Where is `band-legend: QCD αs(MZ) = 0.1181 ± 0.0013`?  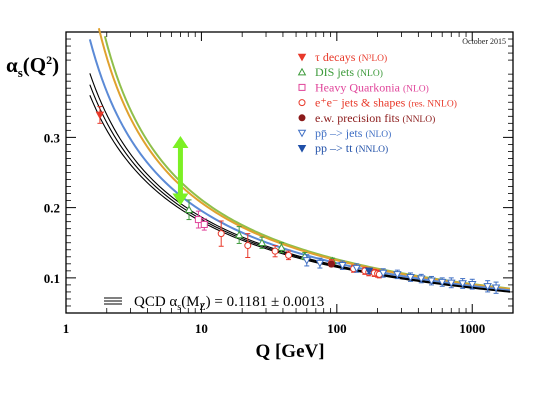
band-legend: QCD αs(MZ) = 0.1181 ± 0.0013 is located at coordinates (214, 303).